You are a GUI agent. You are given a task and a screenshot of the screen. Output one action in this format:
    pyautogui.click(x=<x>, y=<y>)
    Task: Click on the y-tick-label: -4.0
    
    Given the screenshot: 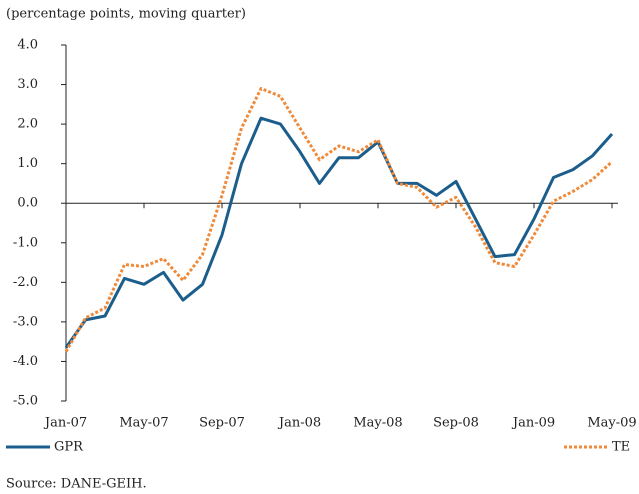 What is the action you would take?
    pyautogui.click(x=25, y=361)
    